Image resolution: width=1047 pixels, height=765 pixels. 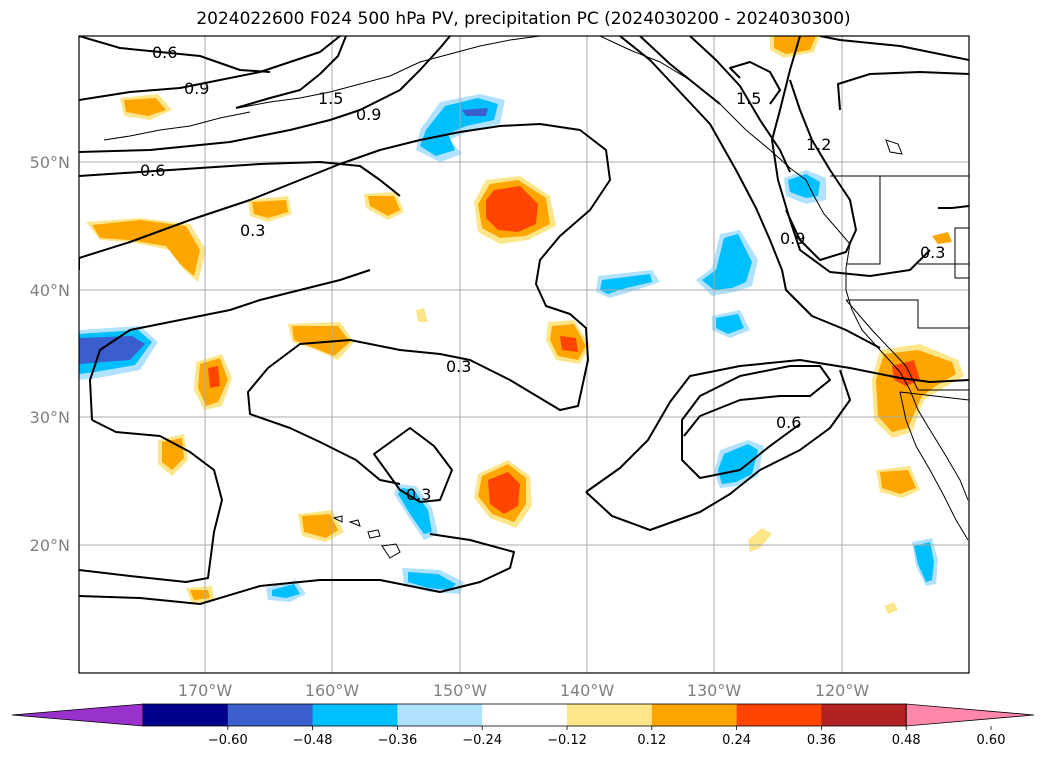 What do you see at coordinates (891, 608) in the screenshot?
I see `pos-area-small-15n-east` at bounding box center [891, 608].